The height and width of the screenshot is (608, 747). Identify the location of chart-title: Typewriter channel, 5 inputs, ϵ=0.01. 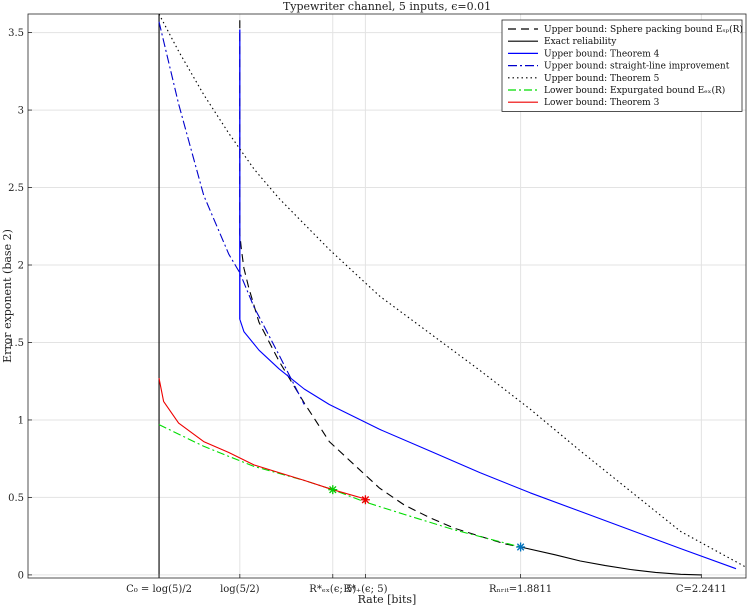
(387, 6).